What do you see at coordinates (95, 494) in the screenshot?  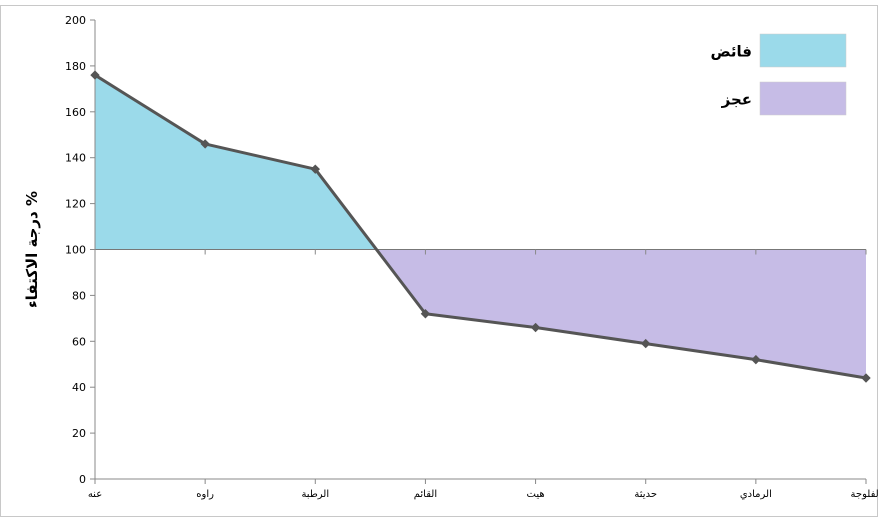 I see `x-category-label: عنه` at bounding box center [95, 494].